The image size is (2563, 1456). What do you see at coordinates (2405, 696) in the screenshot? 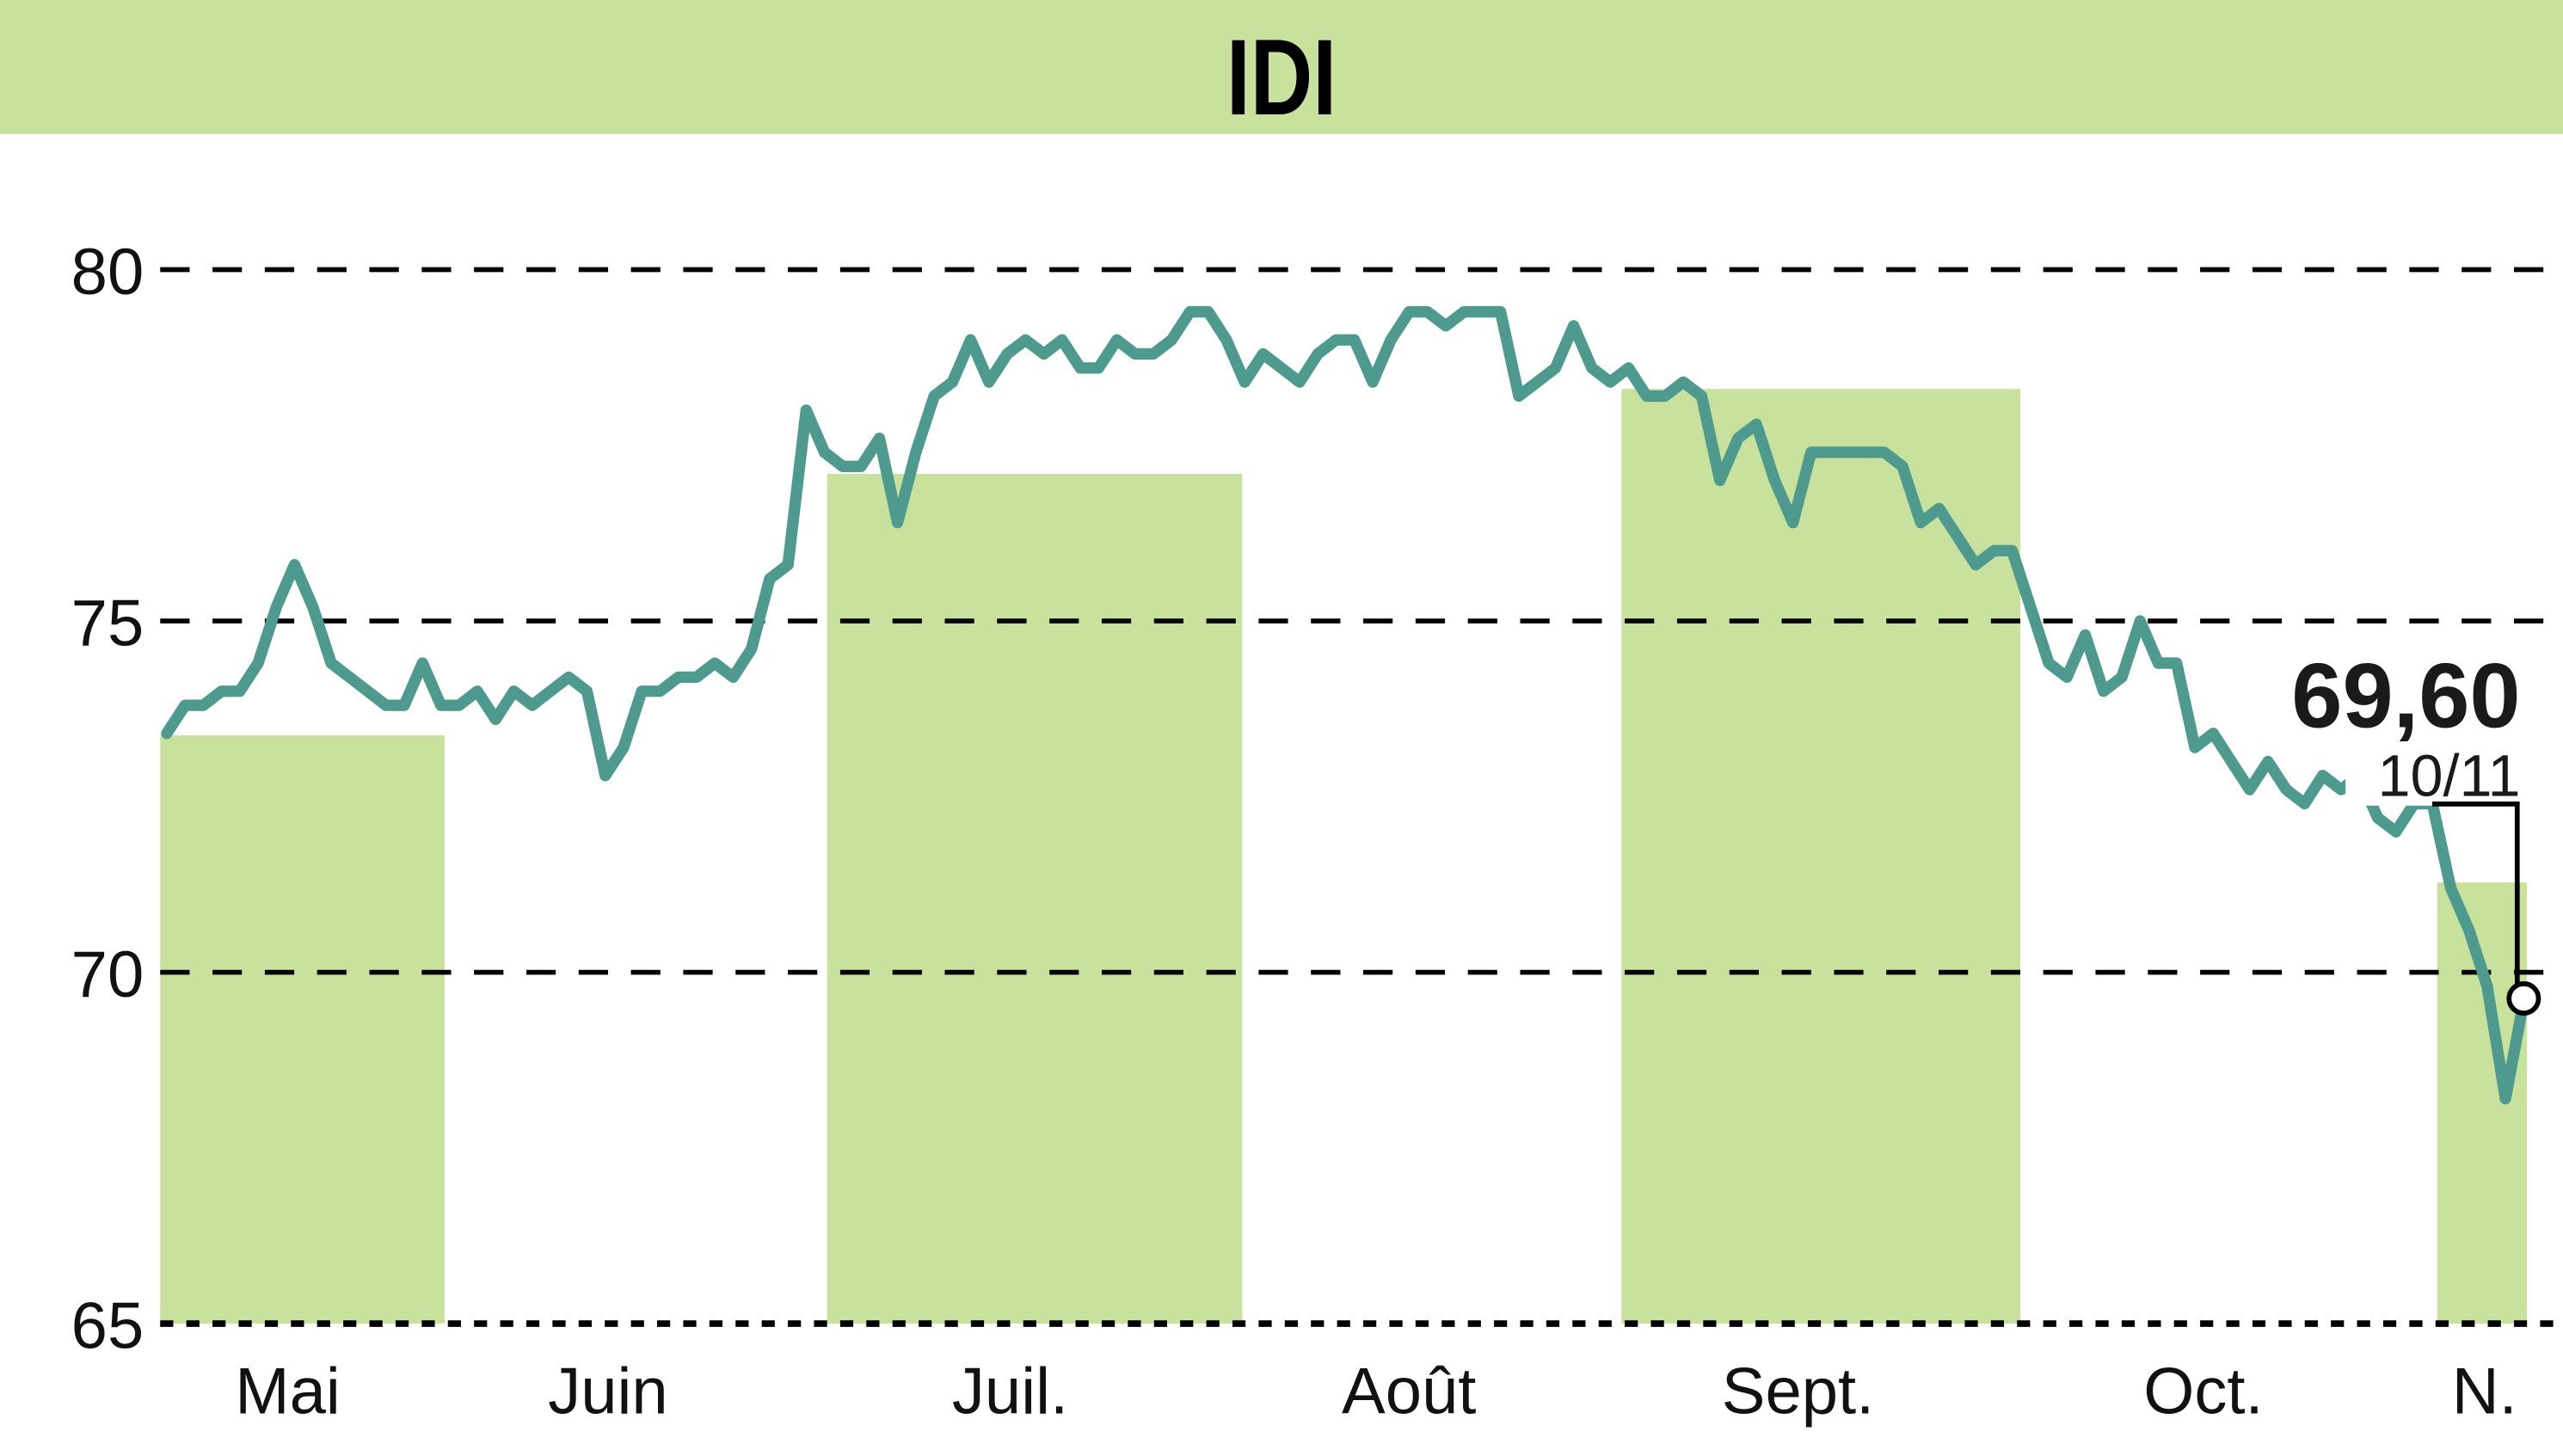
I see `last-value-label: 69,60` at bounding box center [2405, 696].